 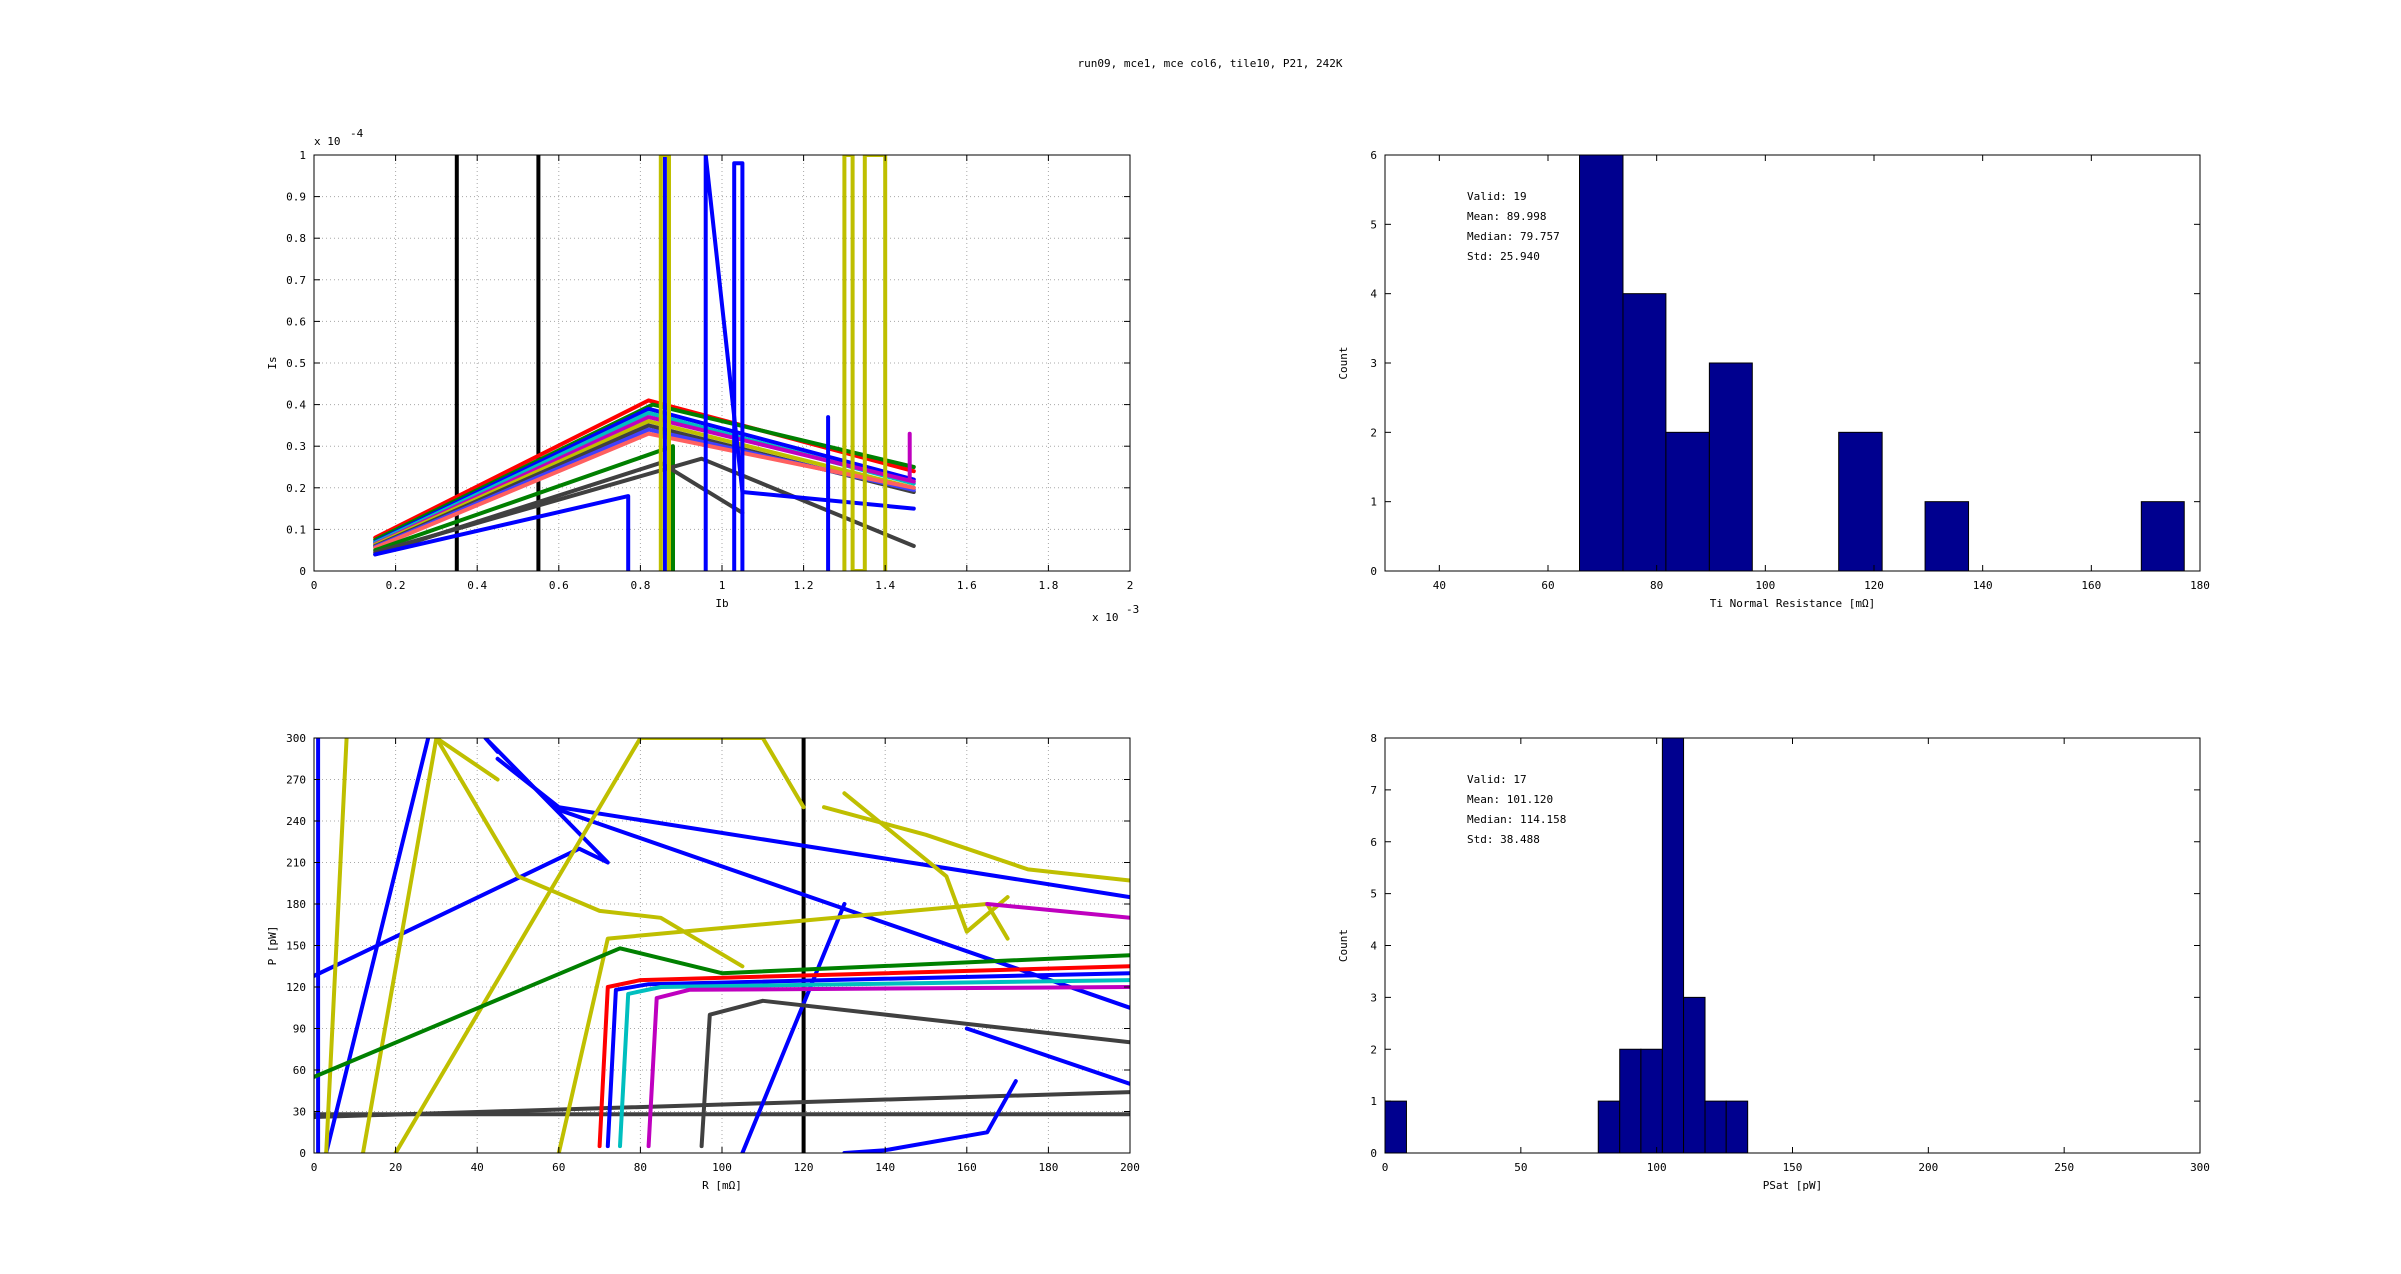 What do you see at coordinates (296, 904) in the screenshot?
I see `y-tick-label: 180` at bounding box center [296, 904].